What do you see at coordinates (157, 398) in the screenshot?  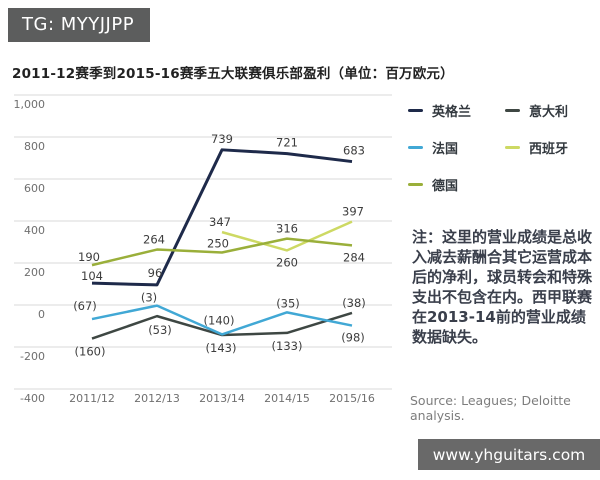 I see `x-tick-label: 2012/13` at bounding box center [157, 398].